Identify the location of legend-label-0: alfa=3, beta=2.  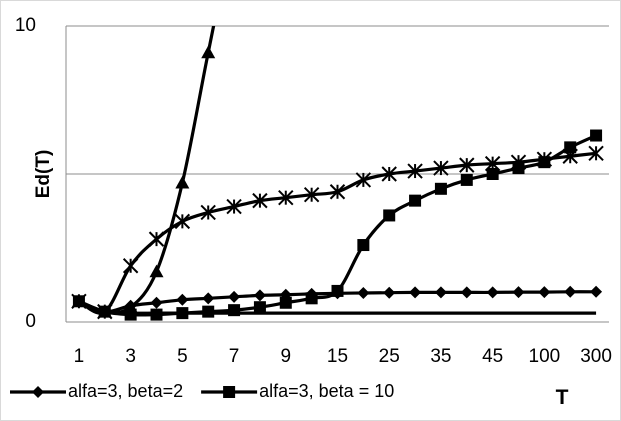
(125, 391).